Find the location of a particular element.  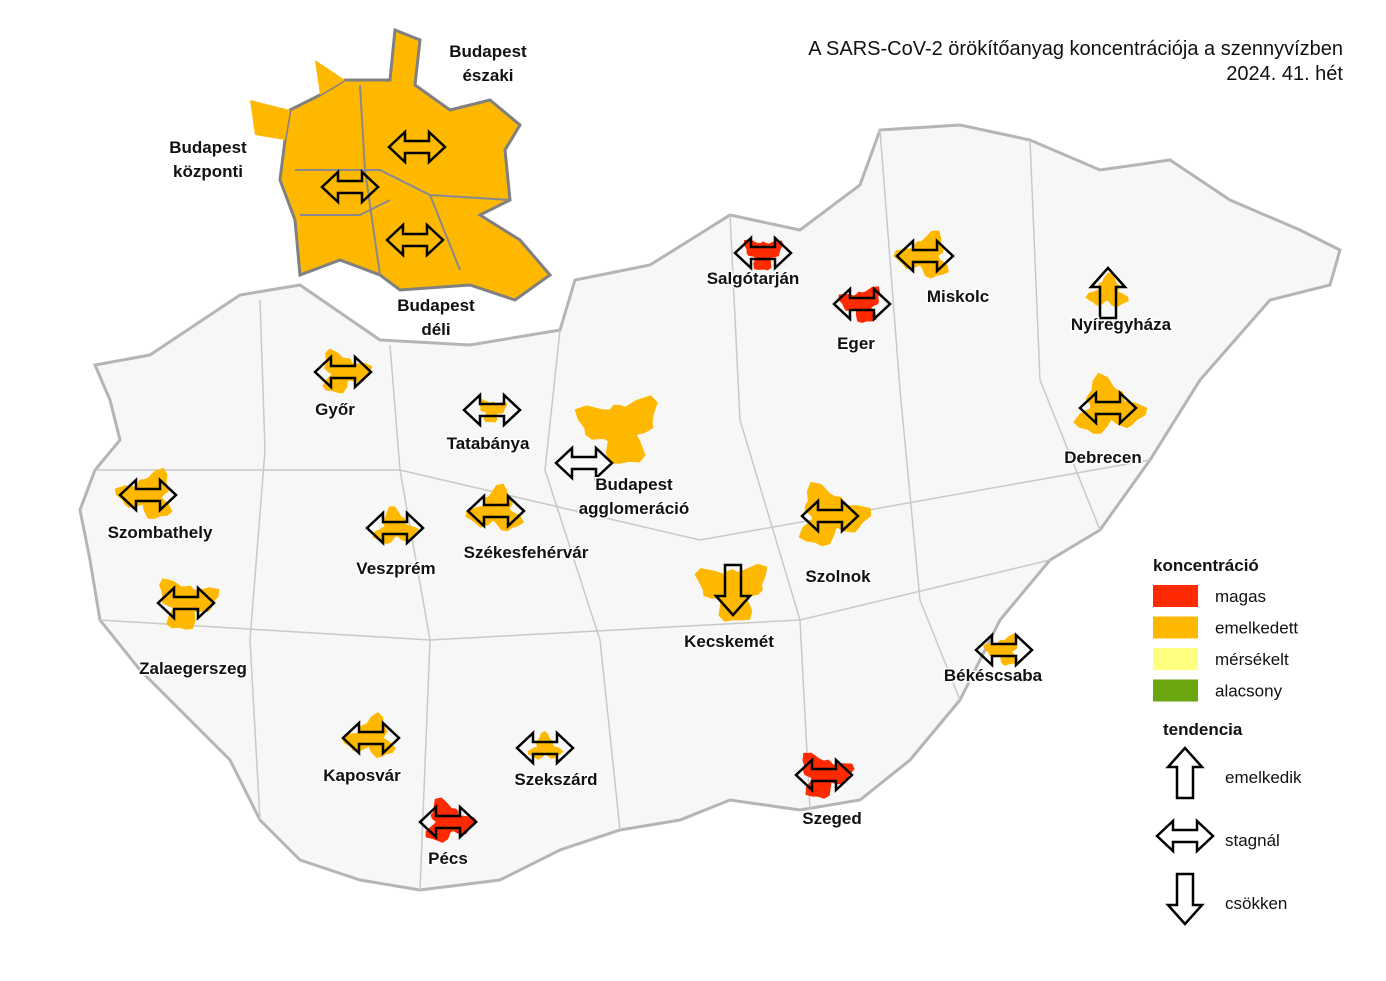

legend-label: emelkedik is located at coordinates (1263, 777).